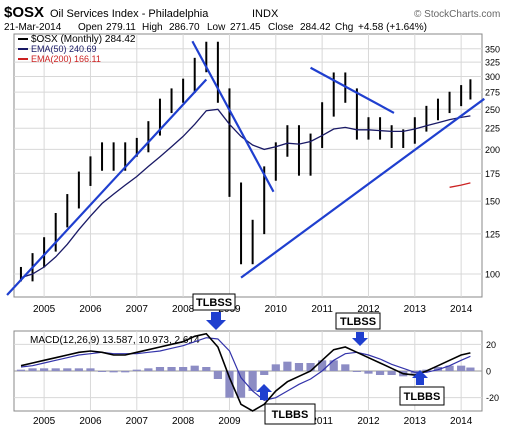 Image resolution: width=520 pixels, height=434 pixels. I want to click on tlbss-top-label: TLBSS, so click(214, 303).